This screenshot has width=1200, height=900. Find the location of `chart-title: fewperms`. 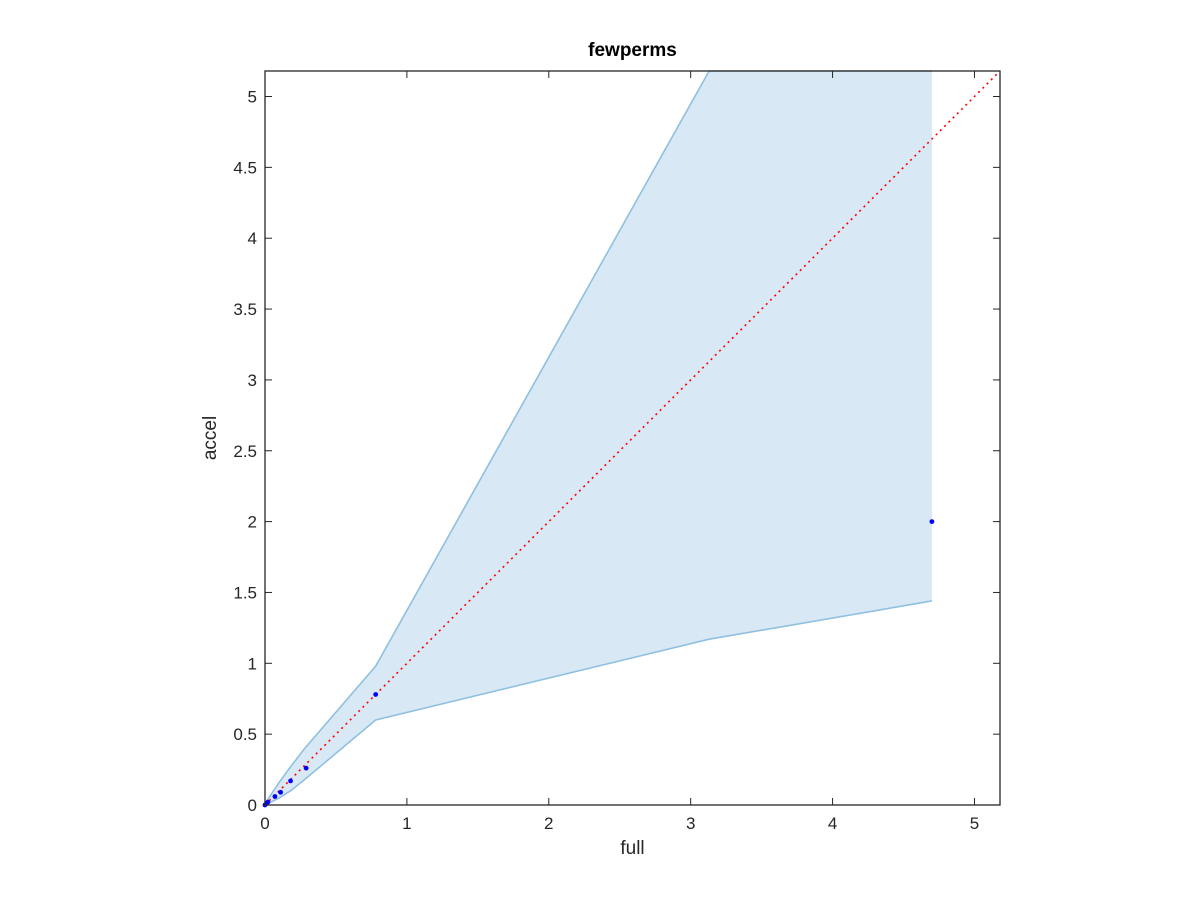

chart-title: fewperms is located at coordinates (632, 50).